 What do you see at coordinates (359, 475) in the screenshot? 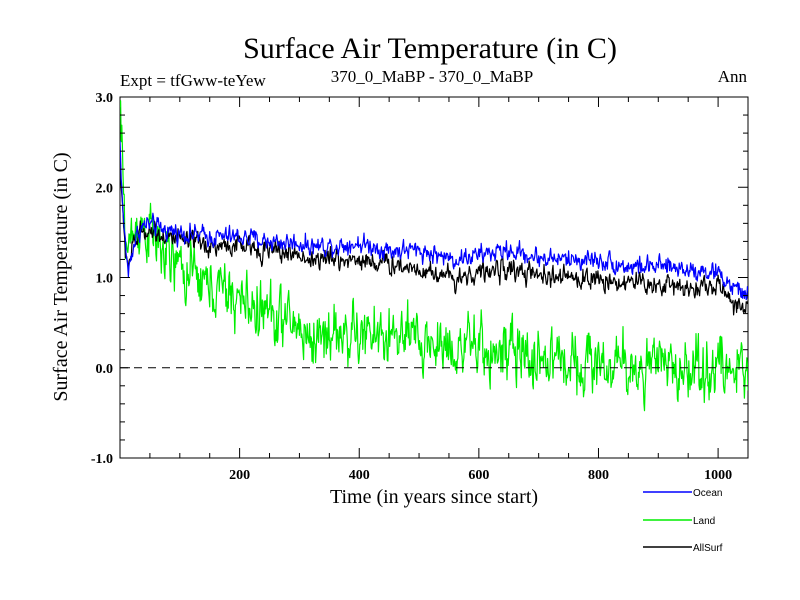
I see `x-tick-label: 400` at bounding box center [359, 475].